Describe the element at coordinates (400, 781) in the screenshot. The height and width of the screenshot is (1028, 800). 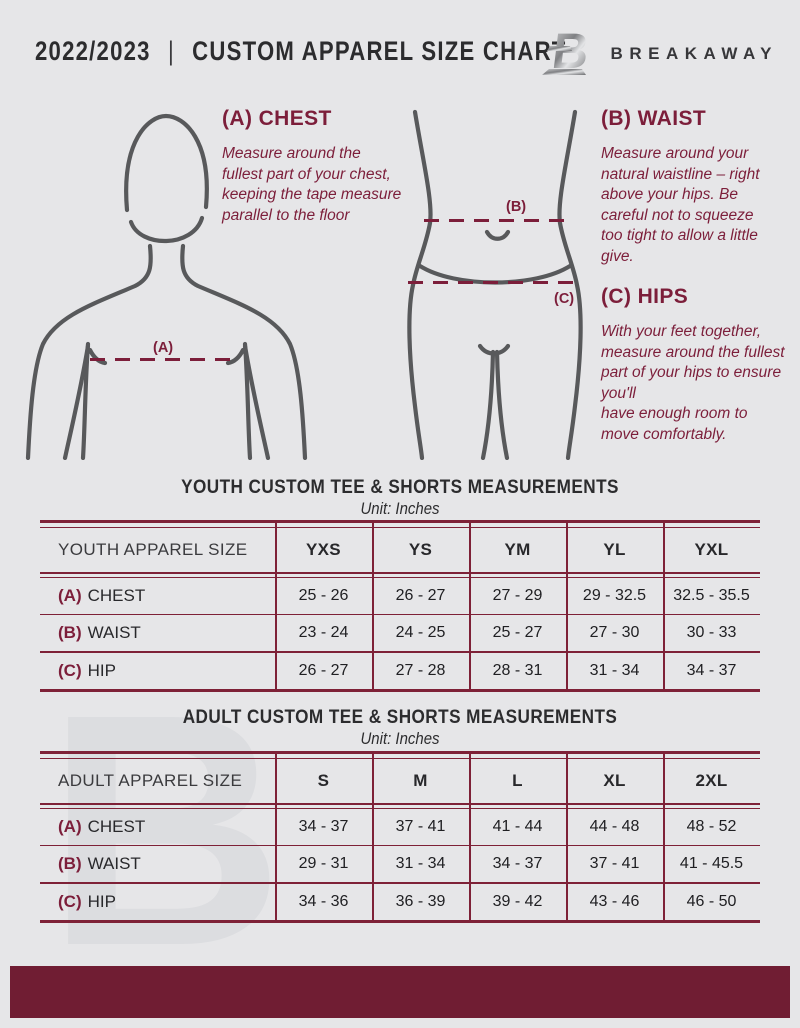
I see `adult-table-header-row: ADULT APPAREL SIZE S M L XL 2XL` at that location.